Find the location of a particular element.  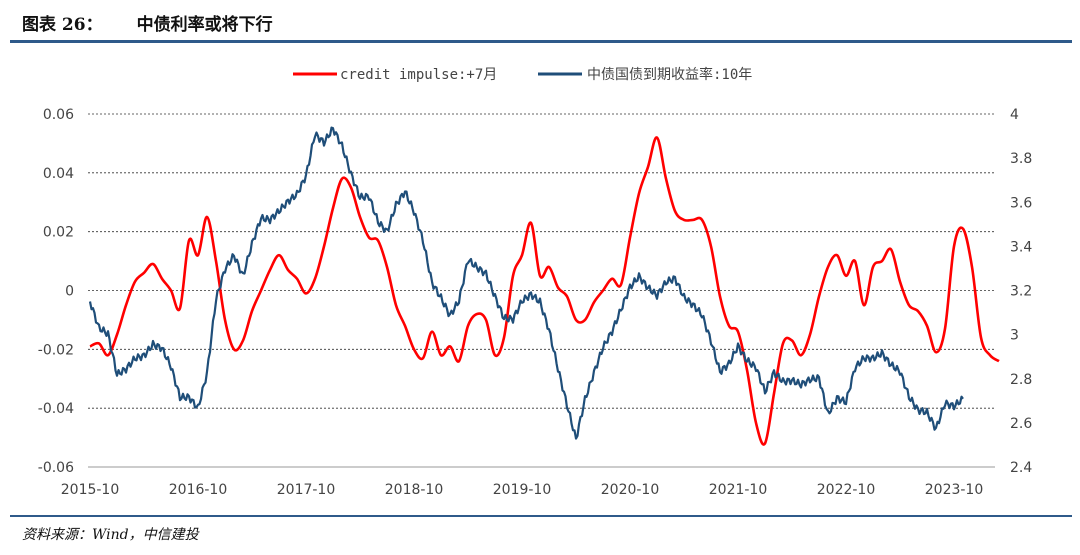

figure-title-text: 中债利率或将下行 is located at coordinates (204, 25).